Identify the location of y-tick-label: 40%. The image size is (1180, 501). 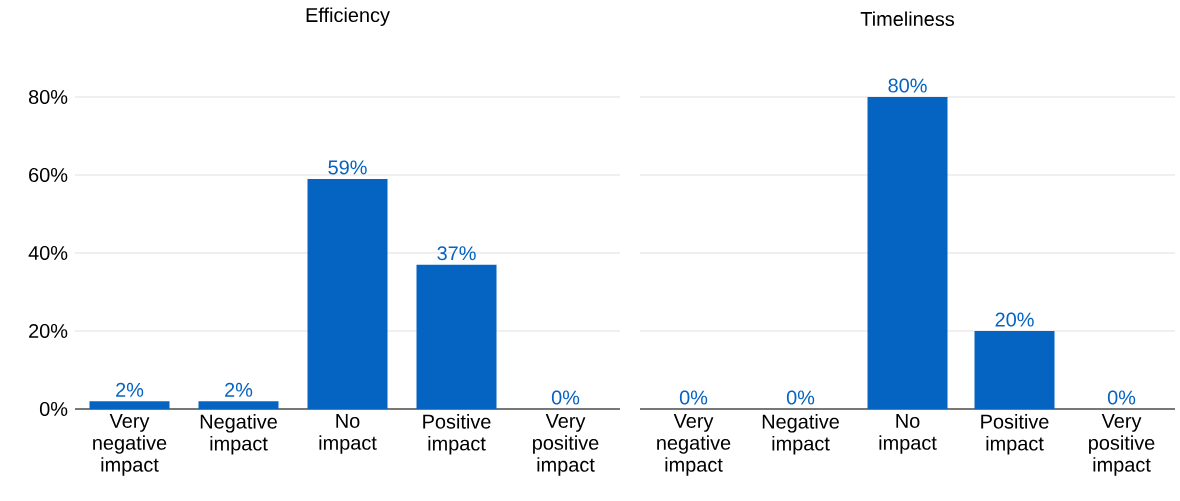
(48, 253).